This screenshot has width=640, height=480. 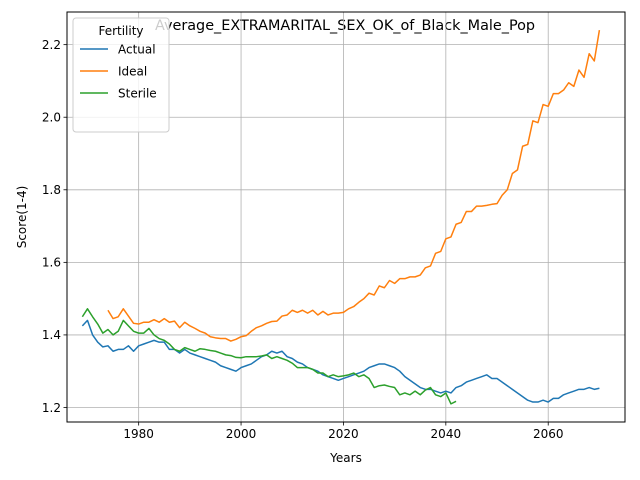 What do you see at coordinates (345, 458) in the screenshot?
I see `x-axis-label: Years` at bounding box center [345, 458].